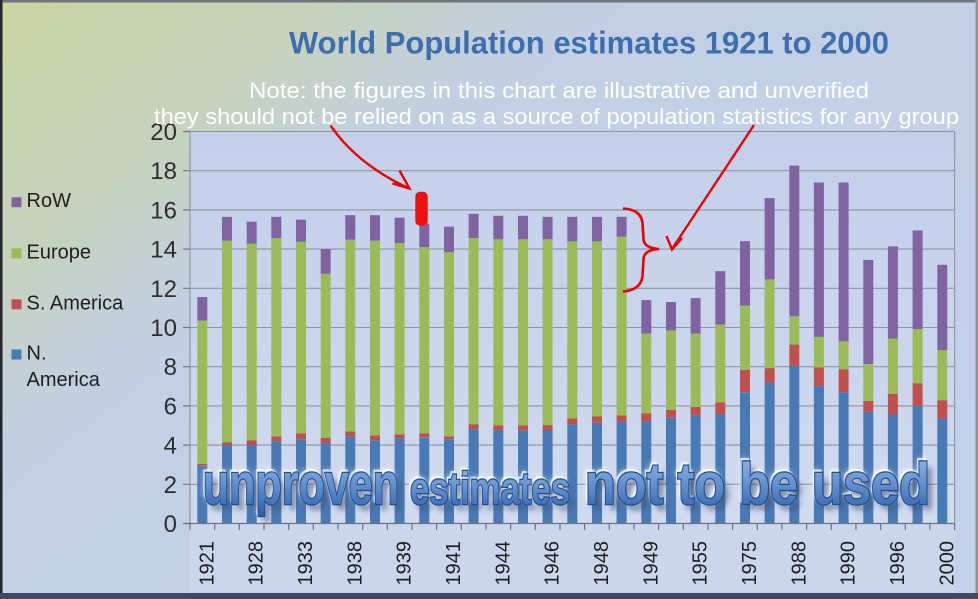 This screenshot has height=599, width=978. I want to click on svg-text: 1990, so click(849, 563).